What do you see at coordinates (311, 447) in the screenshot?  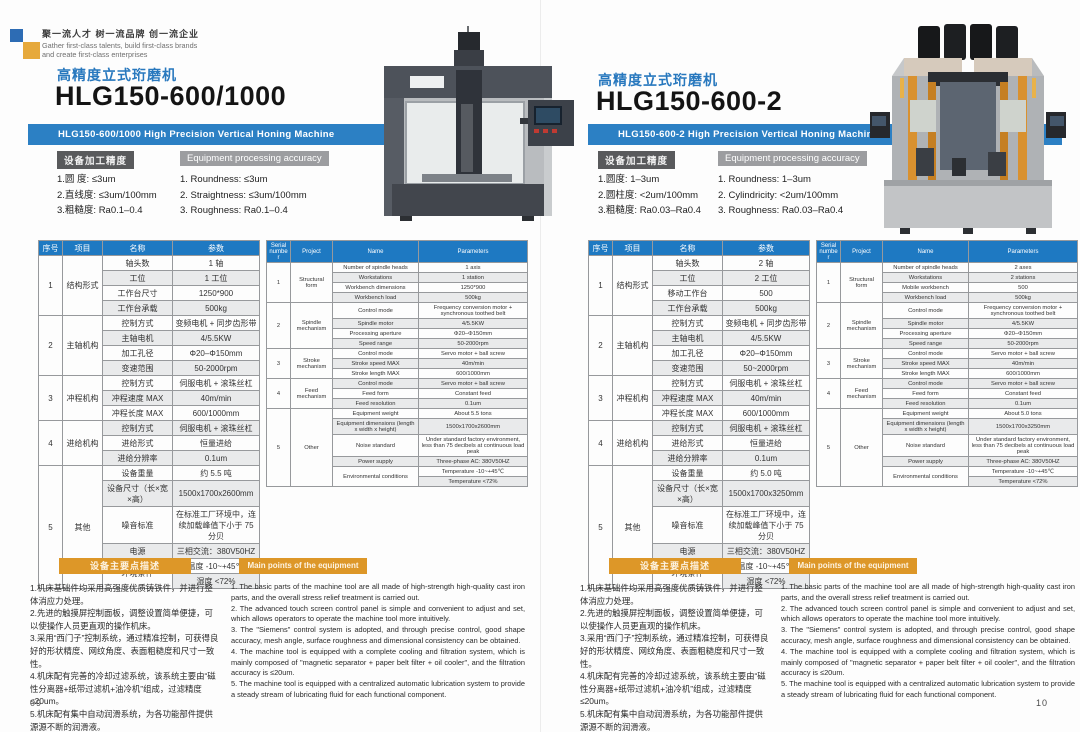 I see `spec-project: Other` at bounding box center [311, 447].